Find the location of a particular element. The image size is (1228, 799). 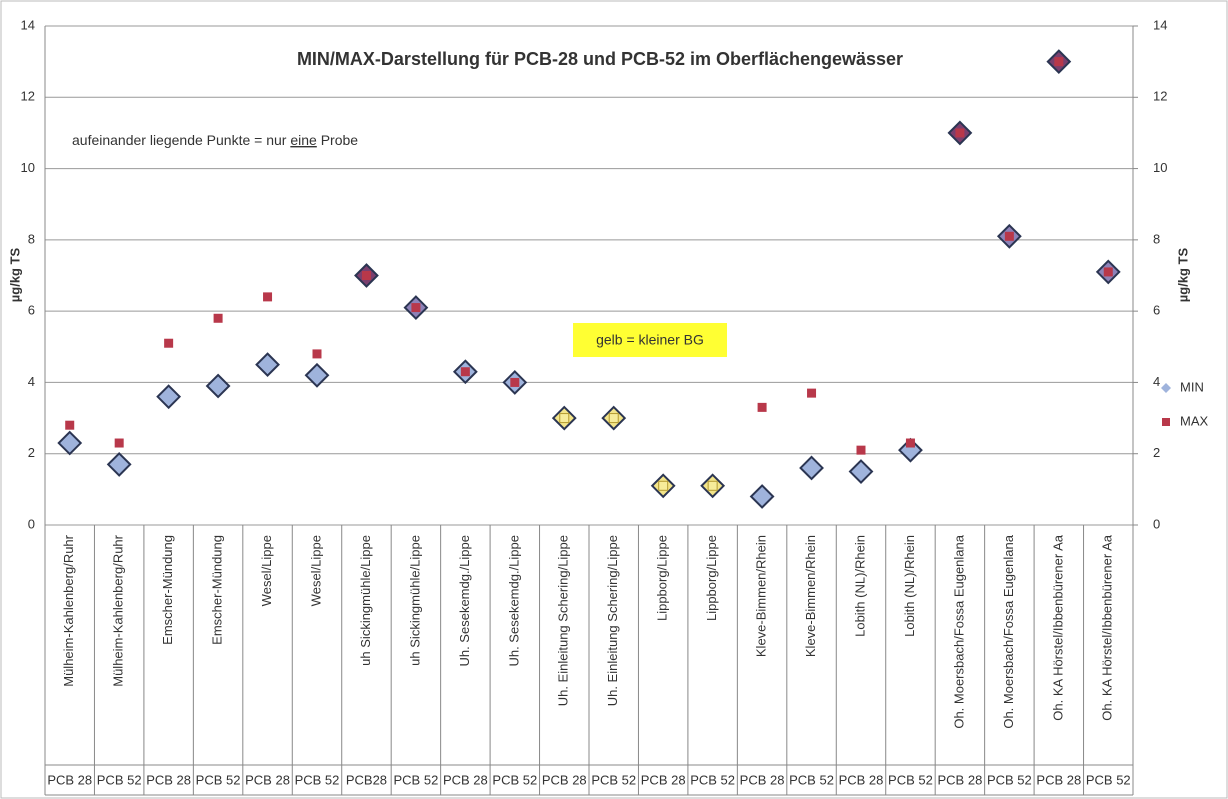

y2-tick-label: 10 is located at coordinates (1160, 167).